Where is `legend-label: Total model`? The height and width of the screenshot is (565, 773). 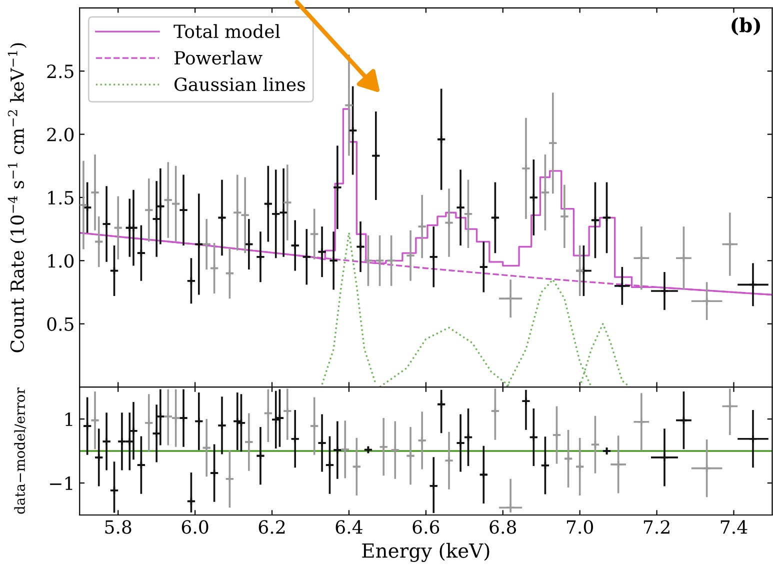 legend-label: Total model is located at coordinates (227, 31).